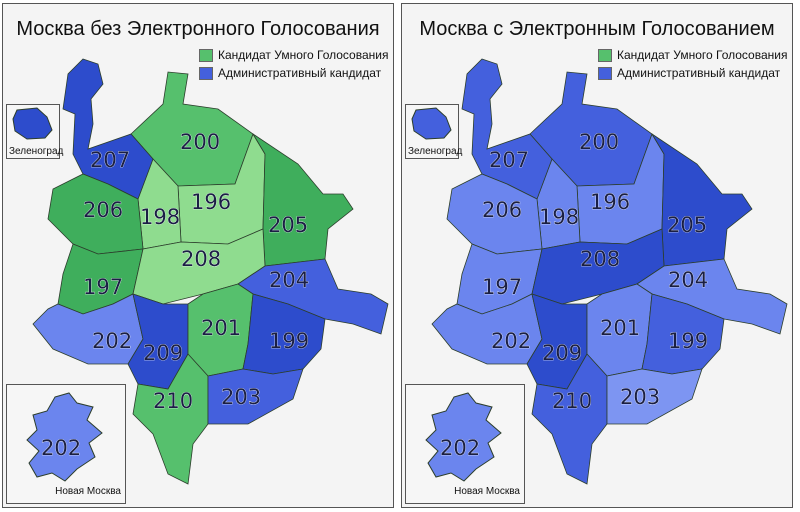  Describe the element at coordinates (597, 29) in the screenshot. I see `map-title: Москва с Электронным Голосованием` at that location.